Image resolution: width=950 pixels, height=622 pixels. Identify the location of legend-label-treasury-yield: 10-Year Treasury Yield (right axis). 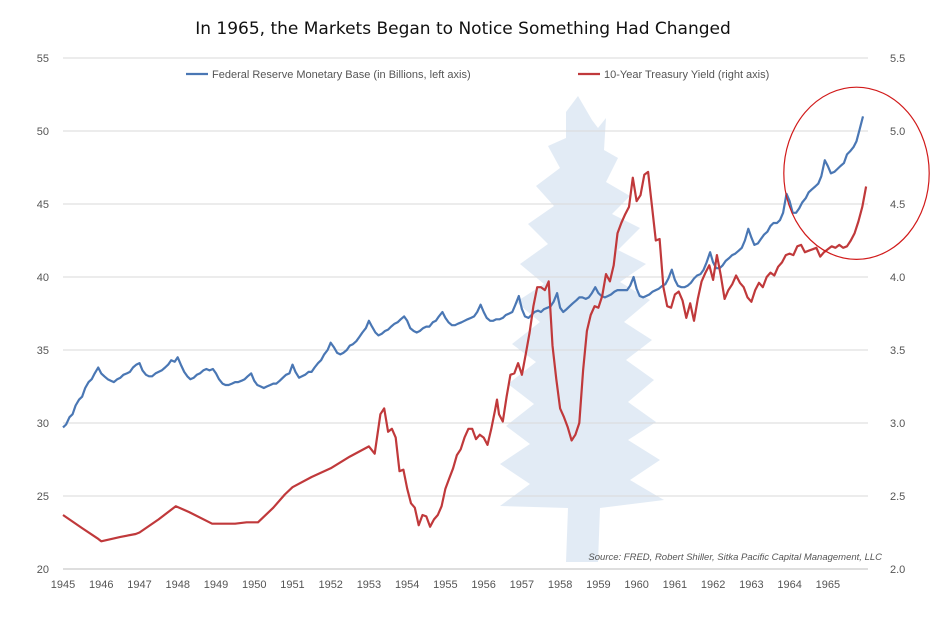
(686, 75).